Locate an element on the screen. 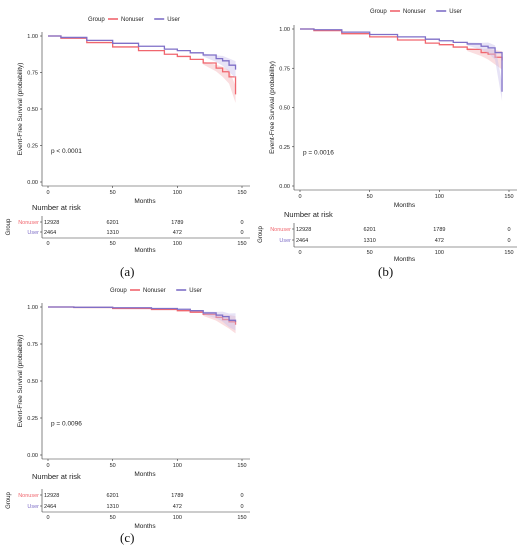  caption-a: (a) is located at coordinates (127, 271).